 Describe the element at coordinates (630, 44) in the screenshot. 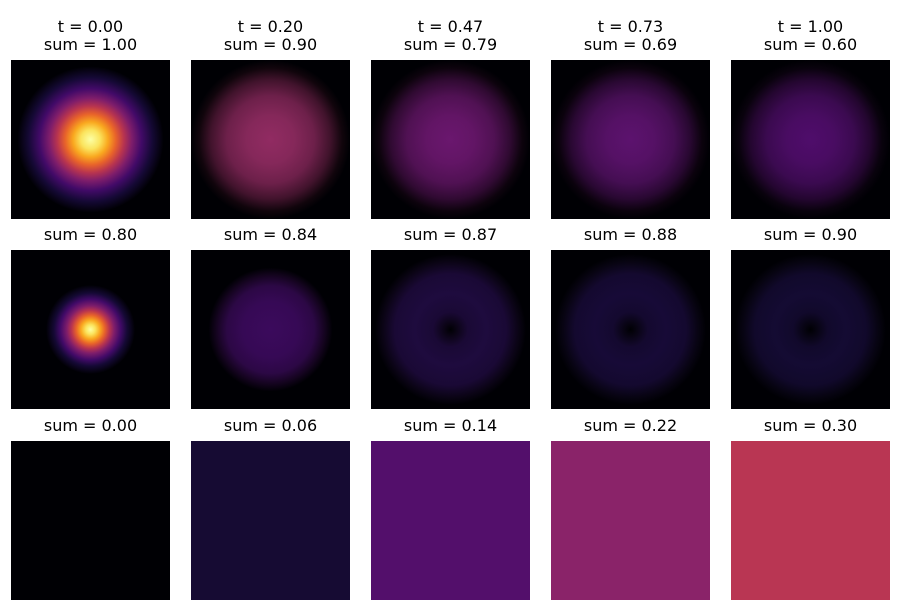

I see `panel-sum-label: sum = 0.69` at that location.